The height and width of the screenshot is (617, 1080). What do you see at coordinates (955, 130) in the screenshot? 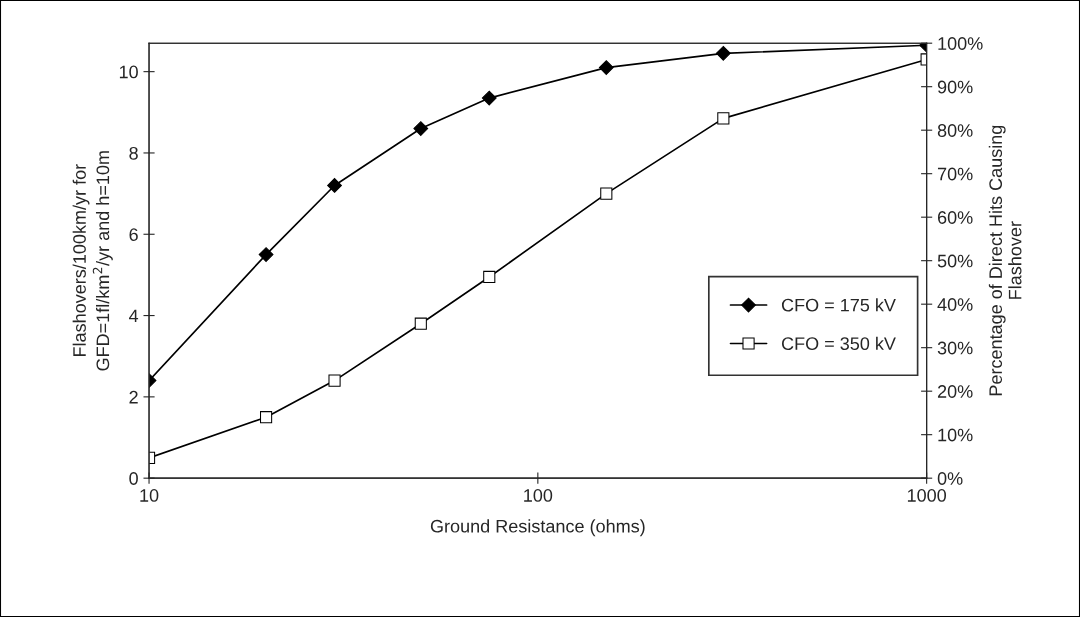
I see `y2-tick-label: 80%` at bounding box center [955, 130].